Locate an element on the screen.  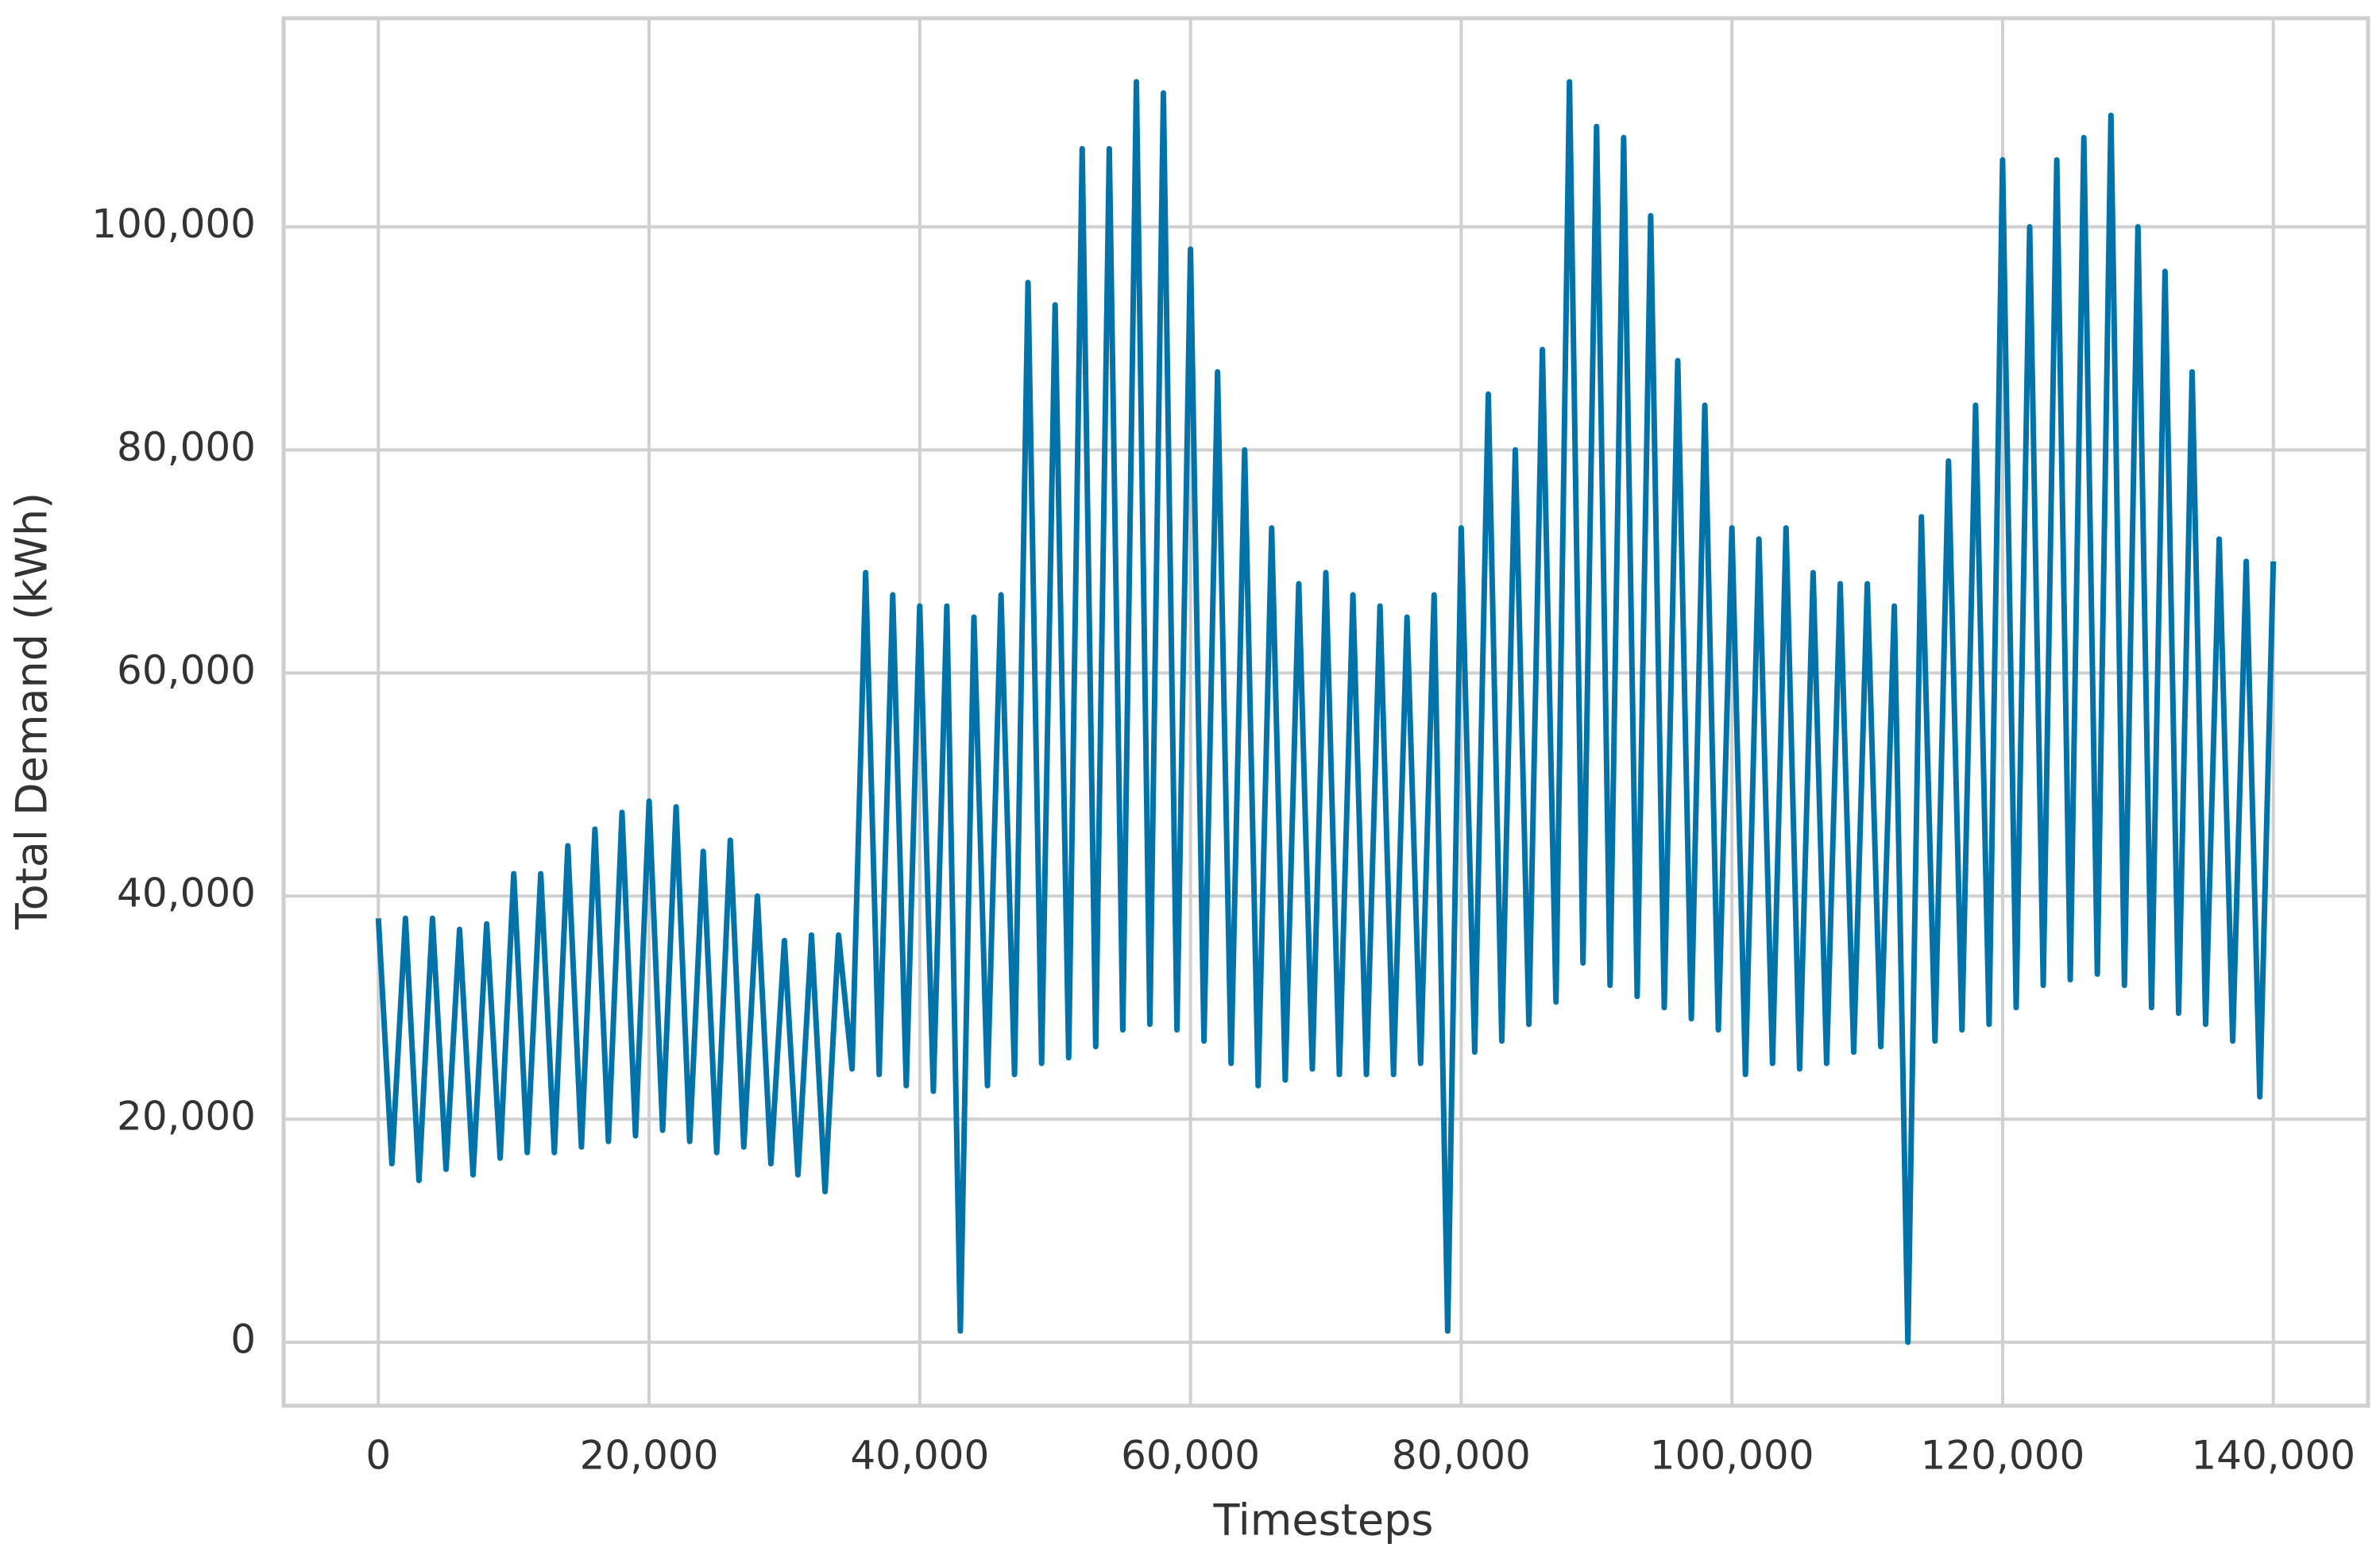
y-tick-label: 100,000 is located at coordinates (173, 224).